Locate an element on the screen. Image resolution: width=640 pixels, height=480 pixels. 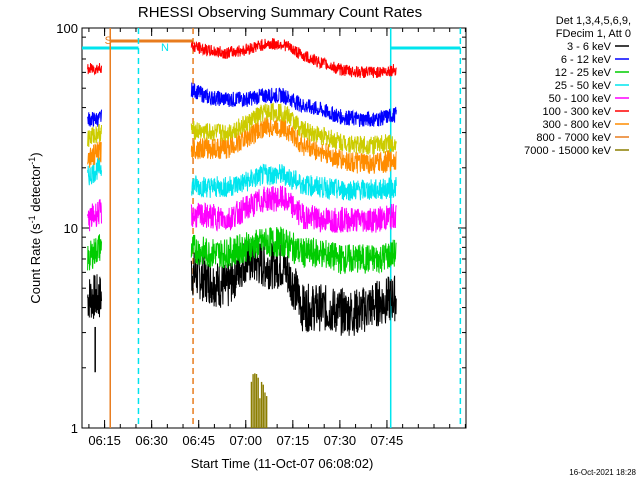
legend-entry: 3 - 6 keV is located at coordinates (589, 47).